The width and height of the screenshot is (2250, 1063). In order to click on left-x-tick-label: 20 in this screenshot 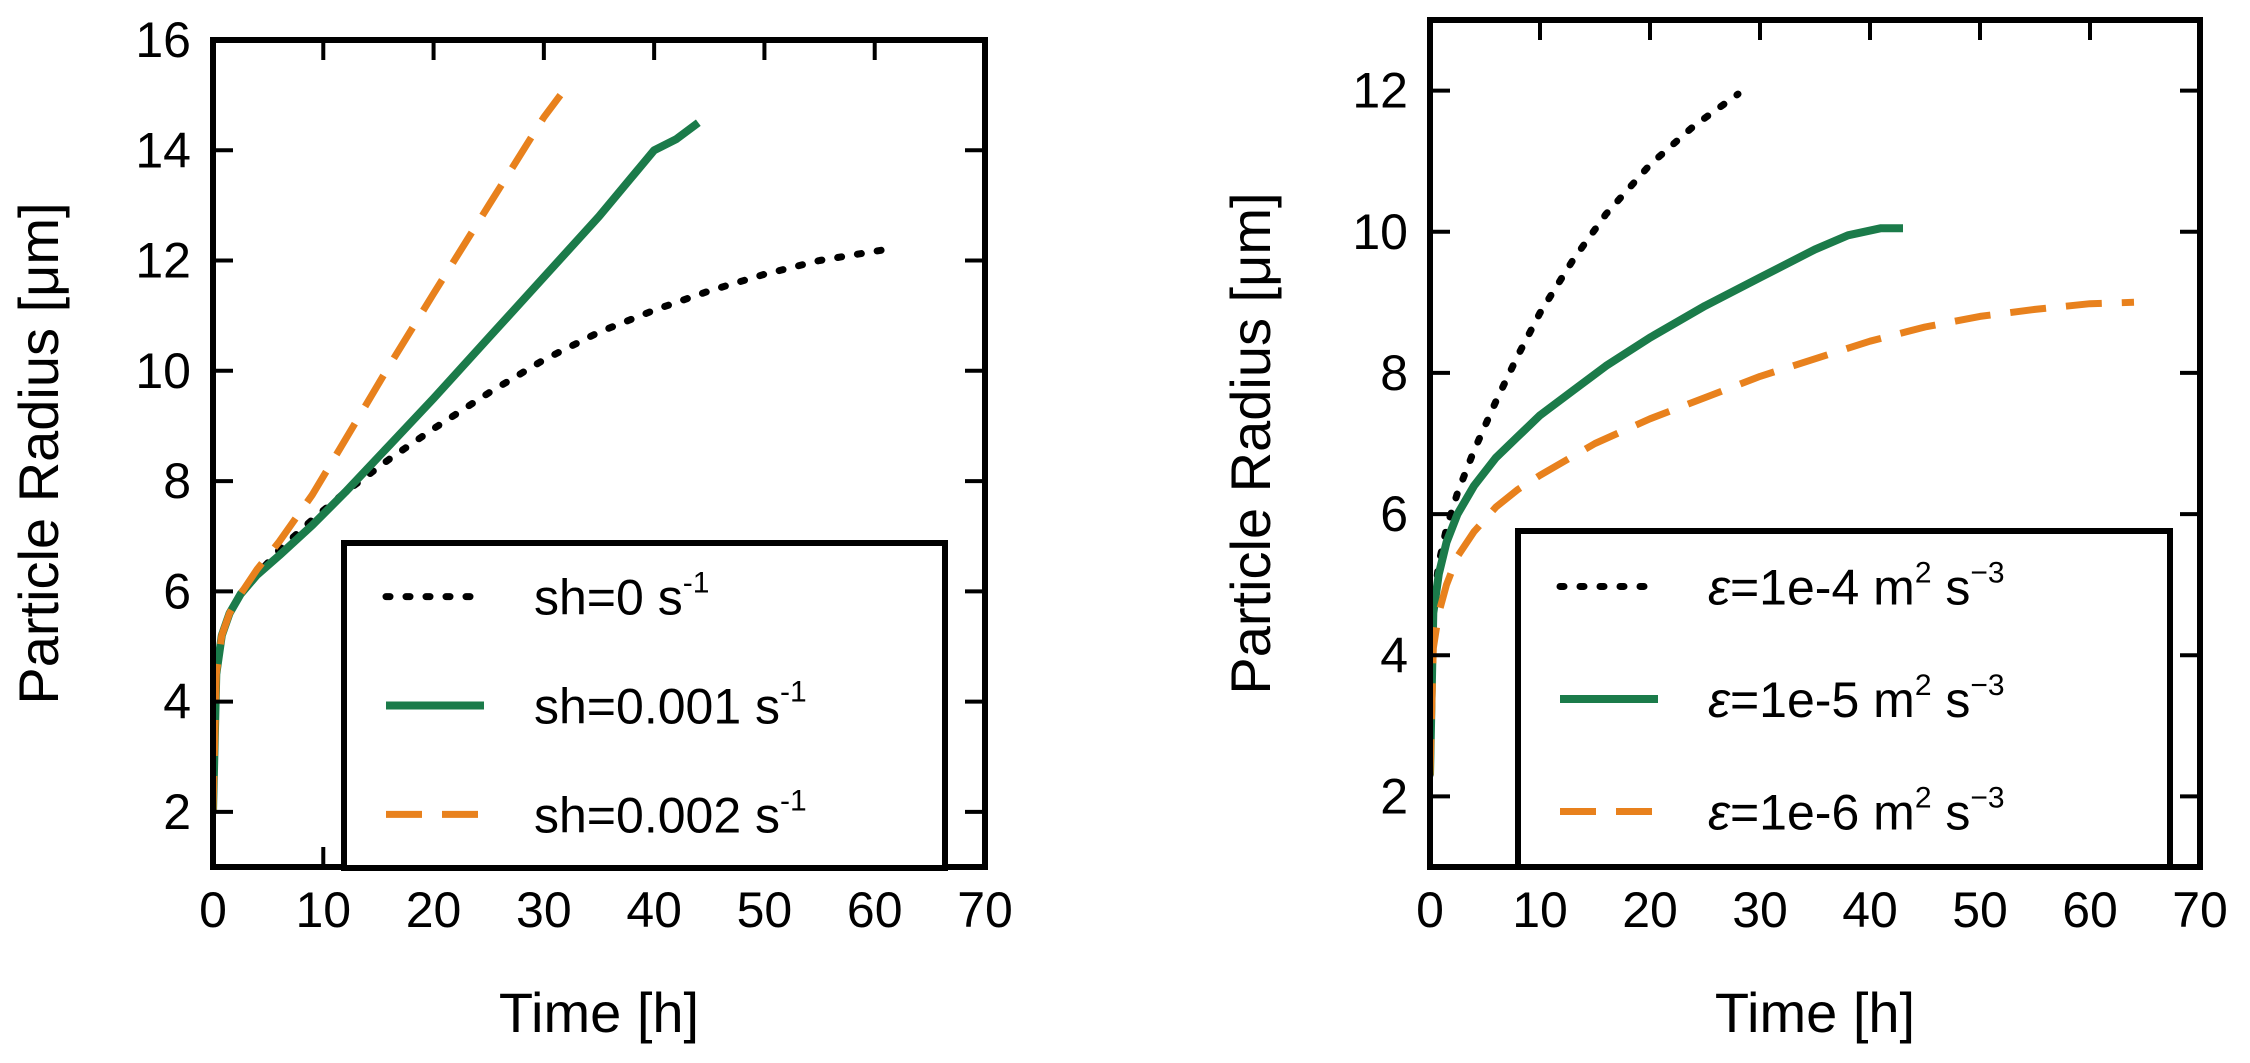, I will do `click(434, 910)`.